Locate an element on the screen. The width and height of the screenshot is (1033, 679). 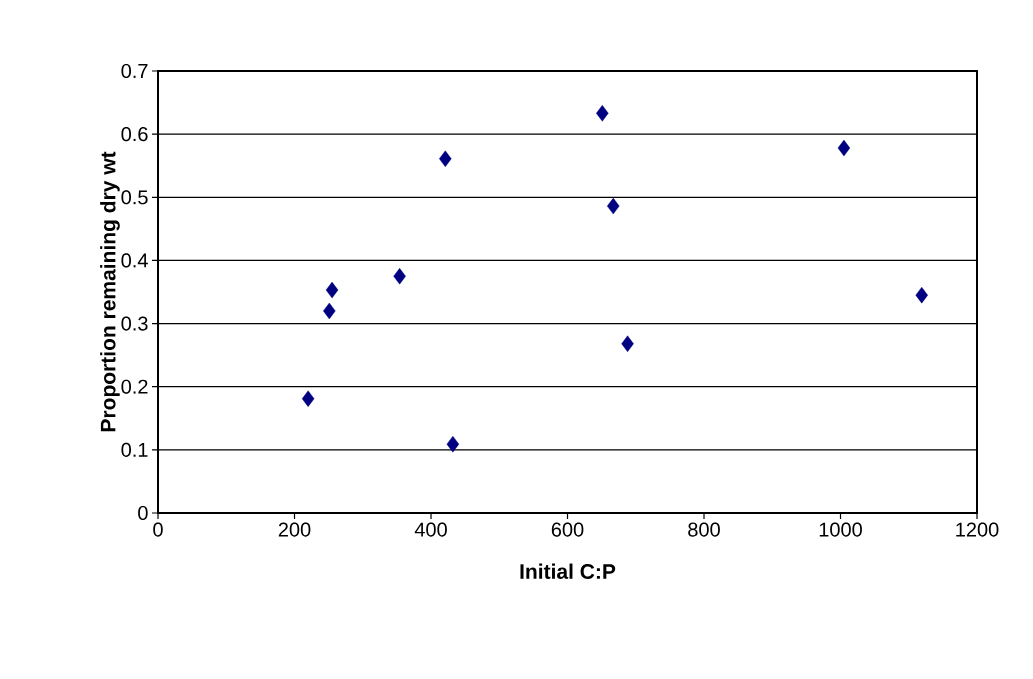
y-tick-label: 0.5 is located at coordinates (134, 197).